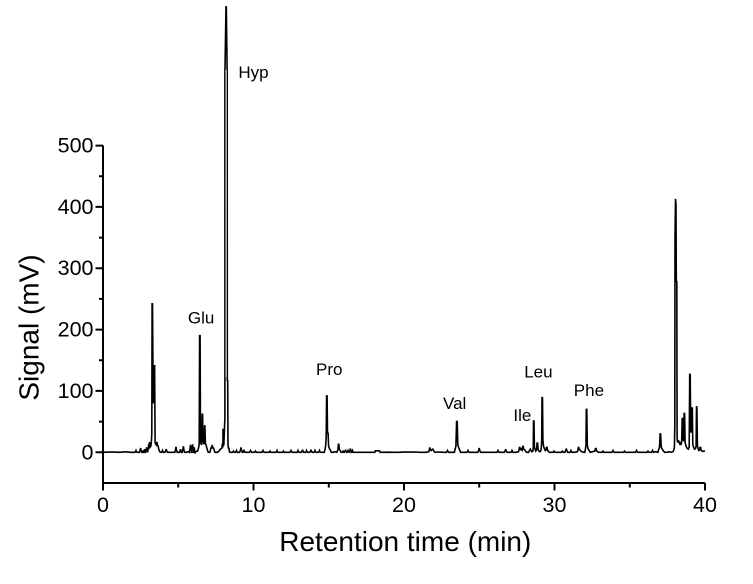  I want to click on svg-text: Signal (mV), so click(29, 327).